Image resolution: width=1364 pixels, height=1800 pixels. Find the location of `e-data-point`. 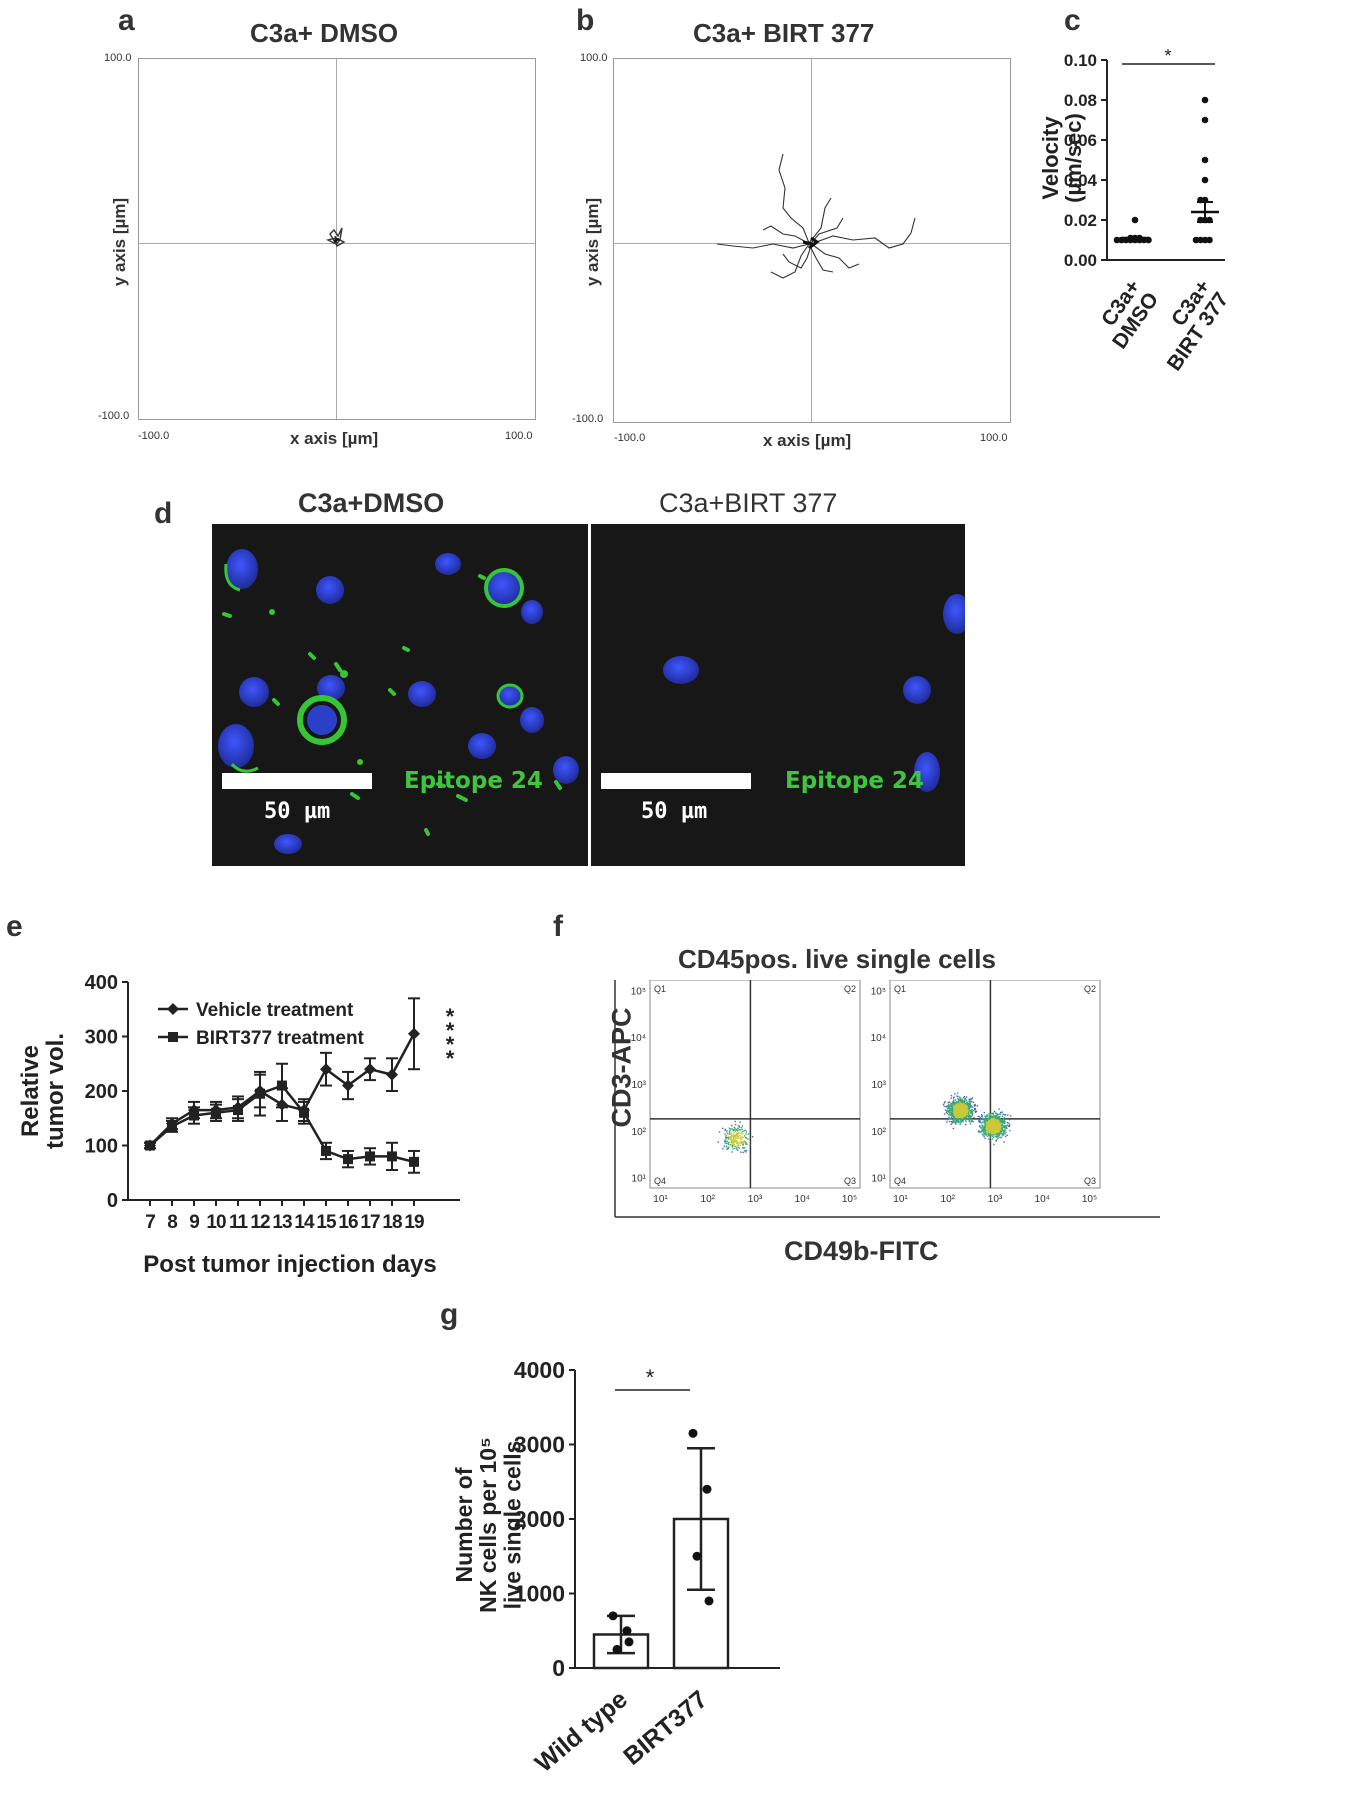

e-data-point is located at coordinates (260, 1093).